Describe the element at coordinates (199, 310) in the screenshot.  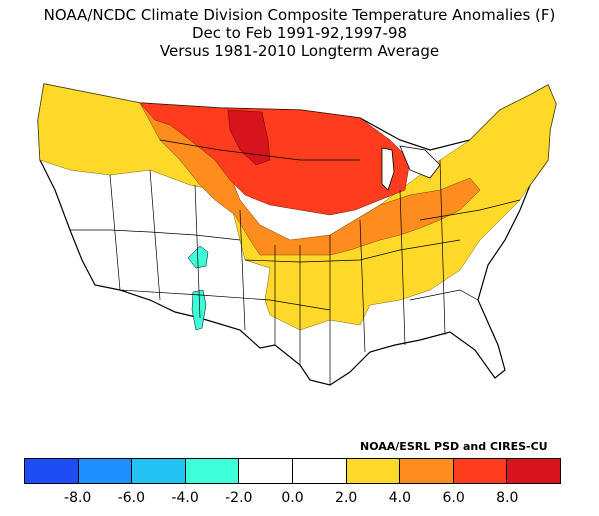
I see `anomaly-region-minus2-newmexico` at that location.